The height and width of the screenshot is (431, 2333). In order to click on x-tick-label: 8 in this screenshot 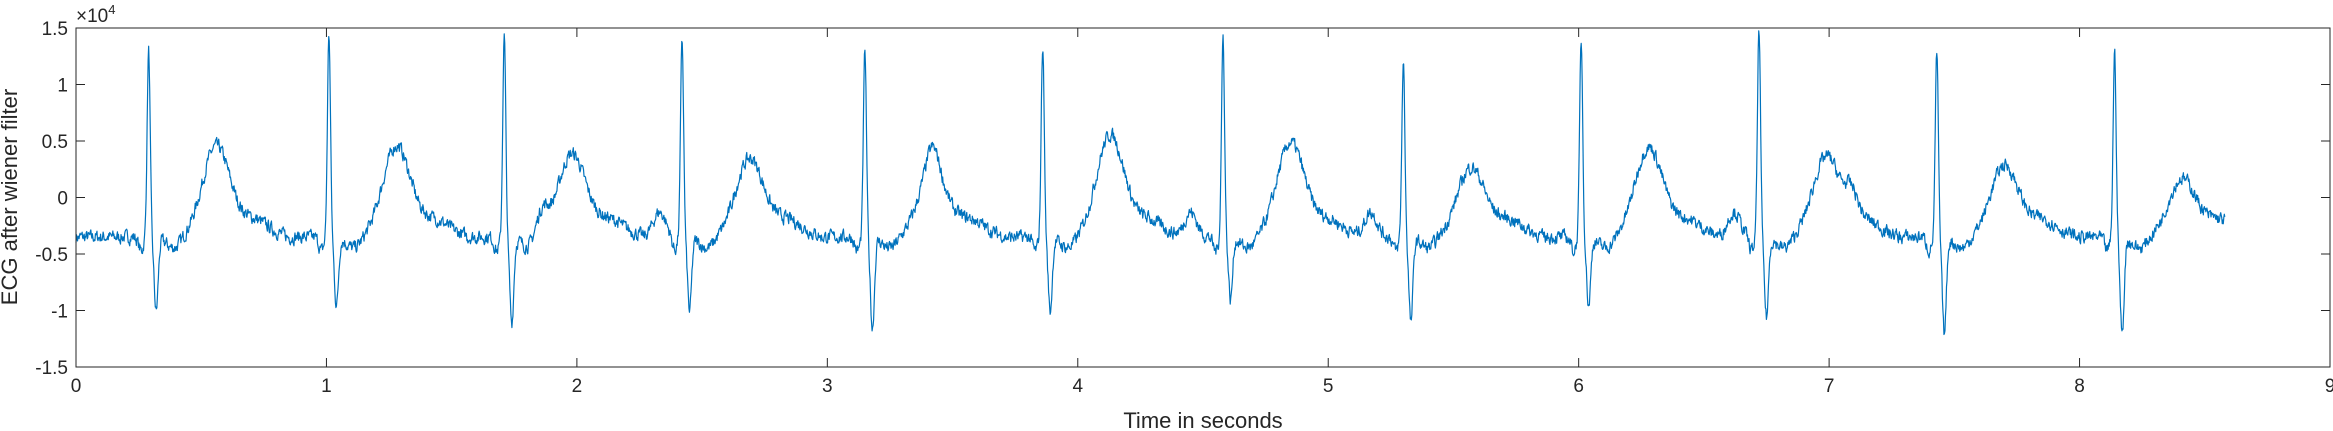, I will do `click(2079, 386)`.